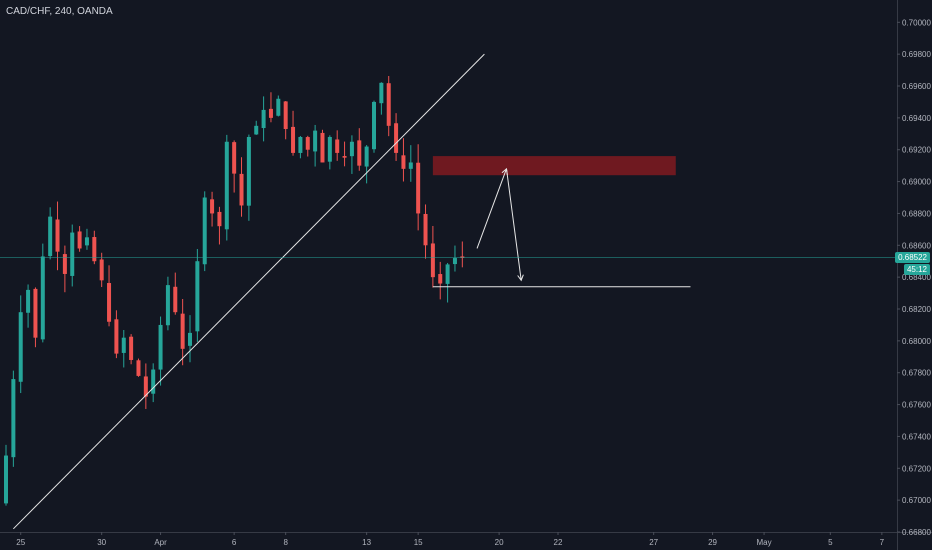  I want to click on price-tick-label: 0.68800, so click(916, 213).